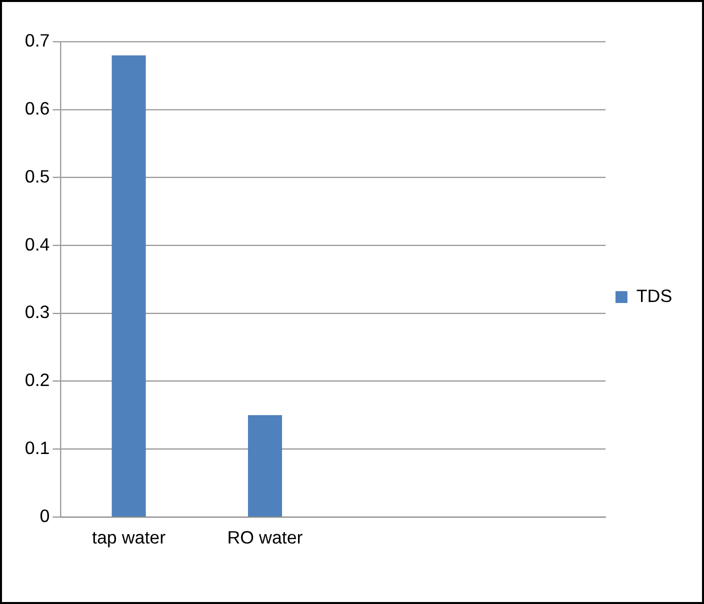 The image size is (704, 604). Describe the element at coordinates (129, 538) in the screenshot. I see `x-tick-label: tap water` at that location.